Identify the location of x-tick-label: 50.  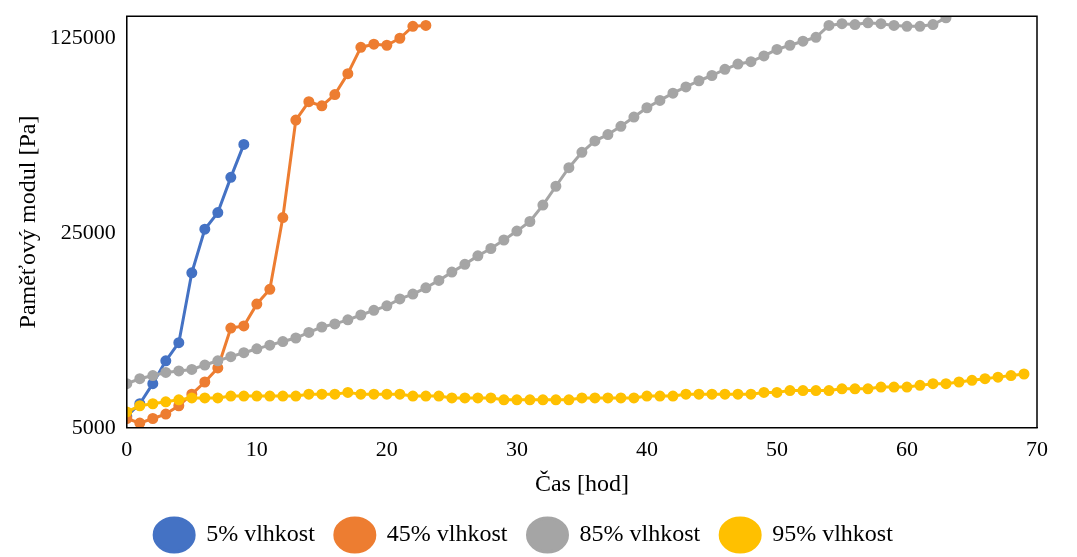
(776, 448).